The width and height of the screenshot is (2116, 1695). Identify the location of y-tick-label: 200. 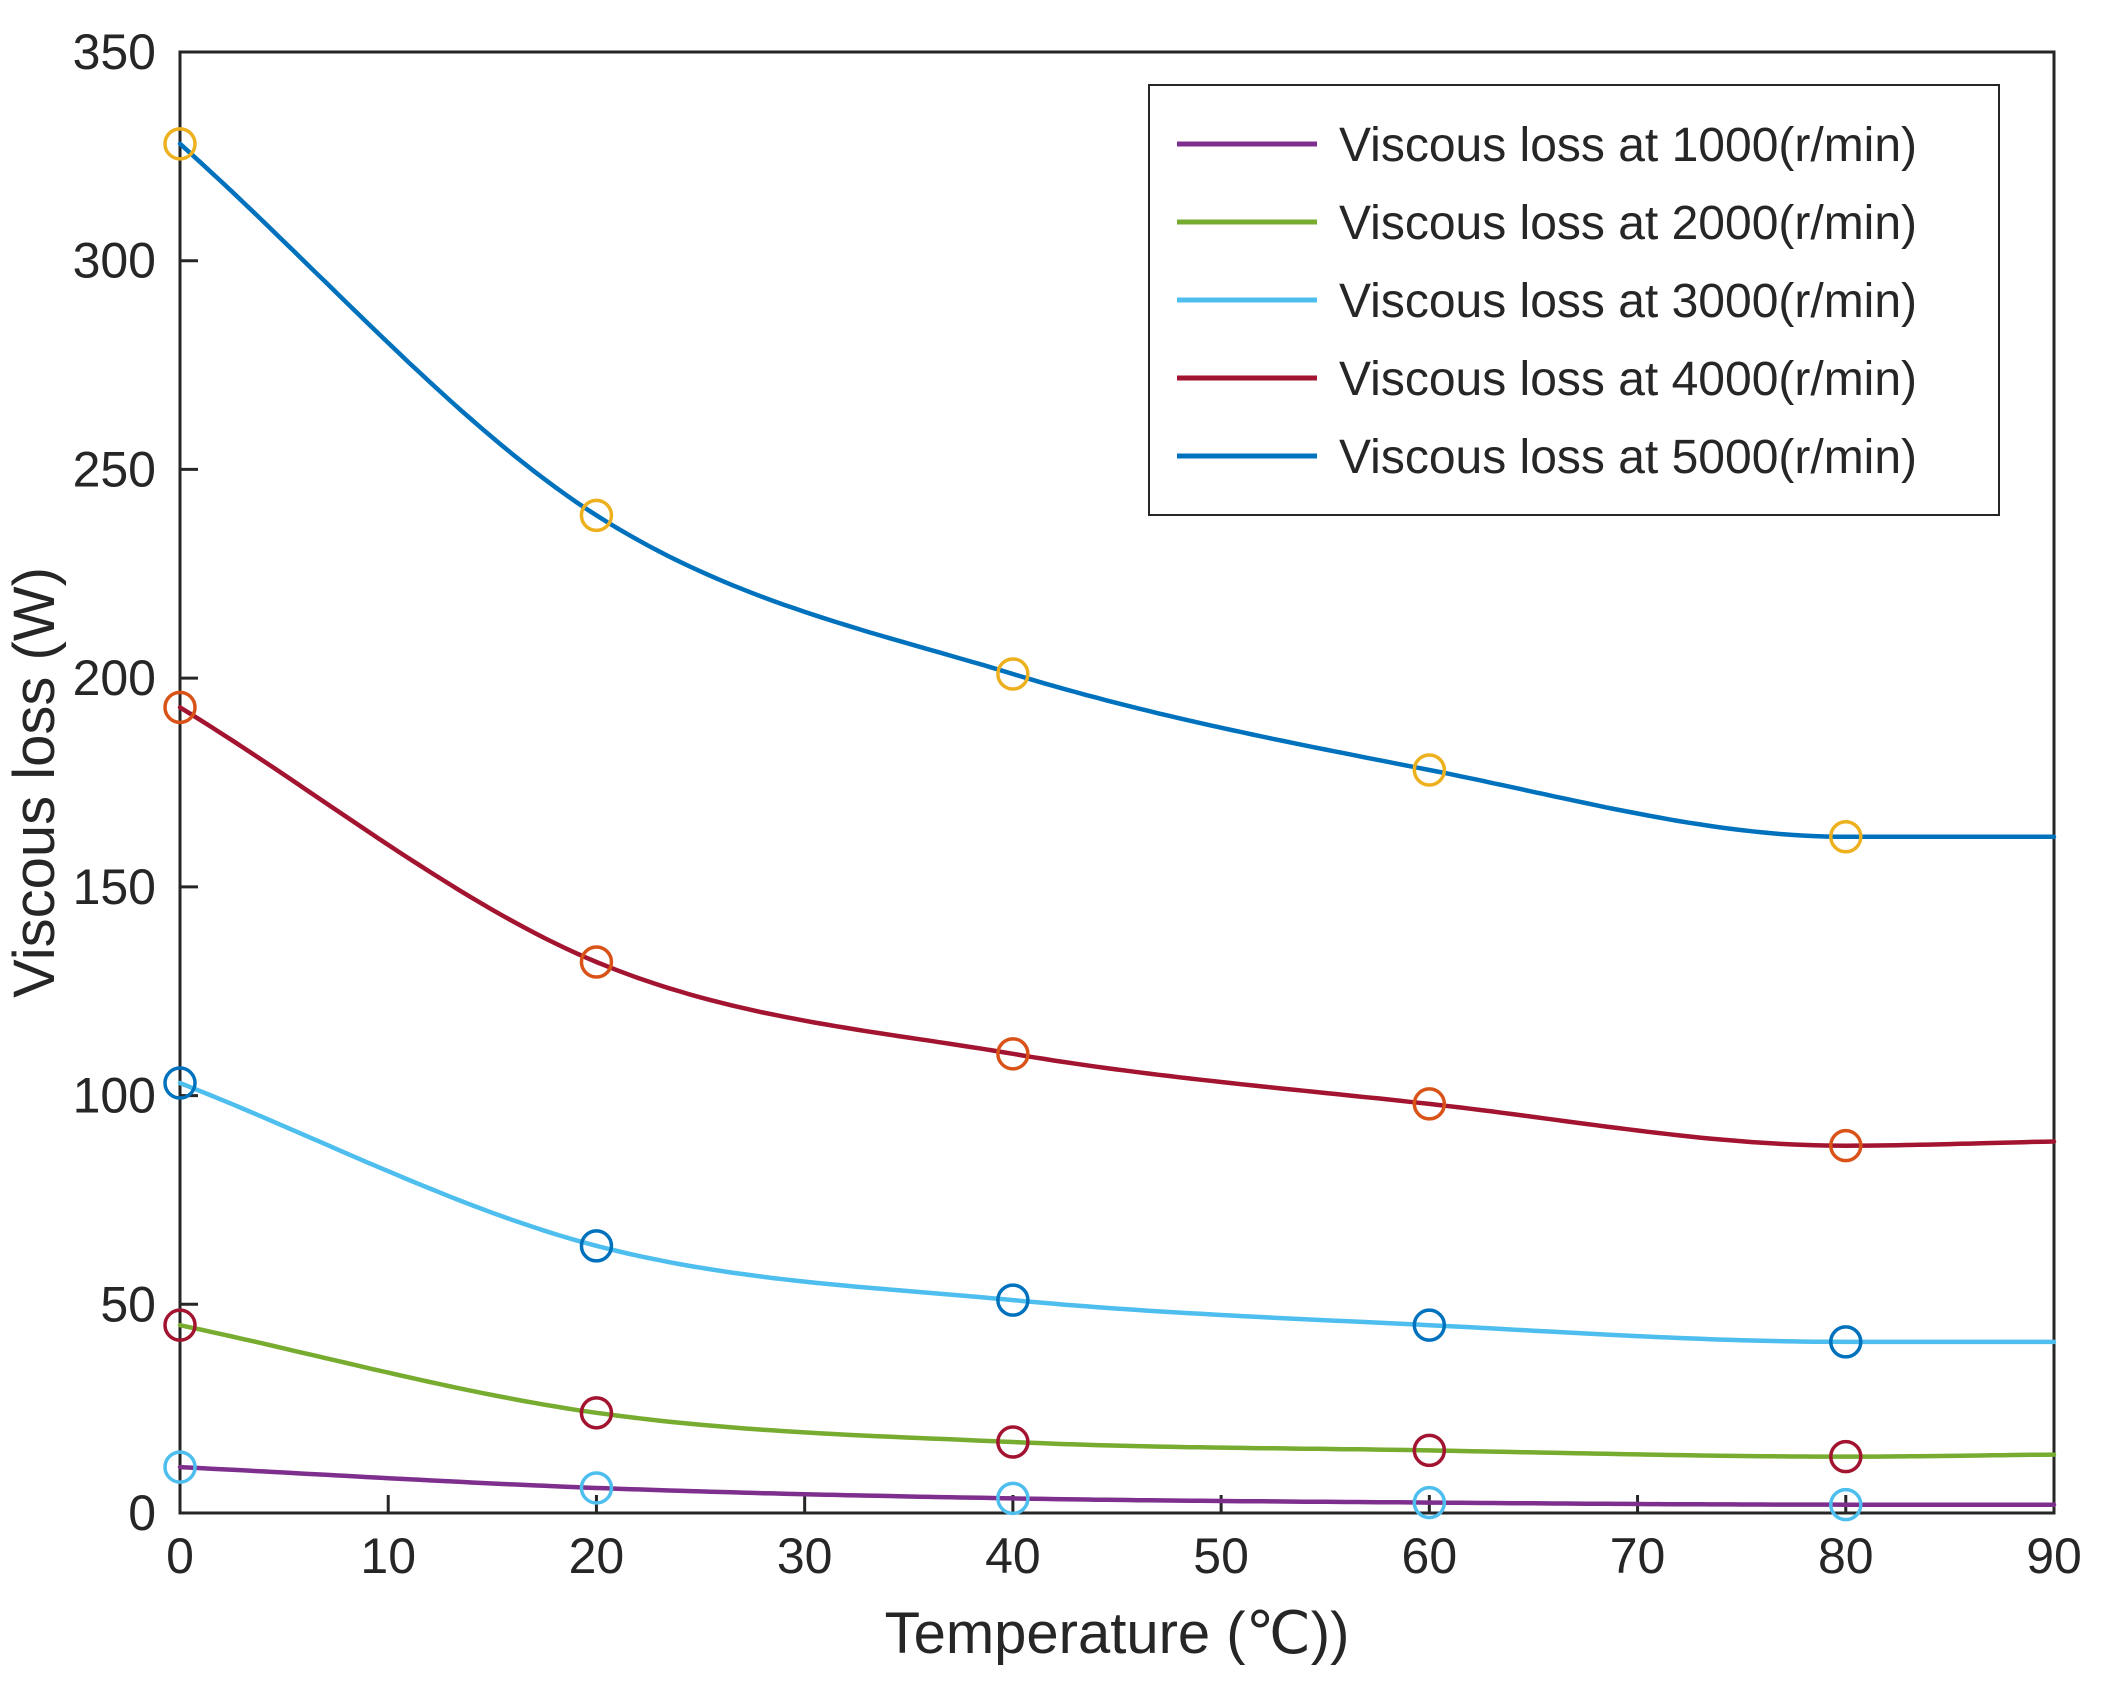
(114, 678).